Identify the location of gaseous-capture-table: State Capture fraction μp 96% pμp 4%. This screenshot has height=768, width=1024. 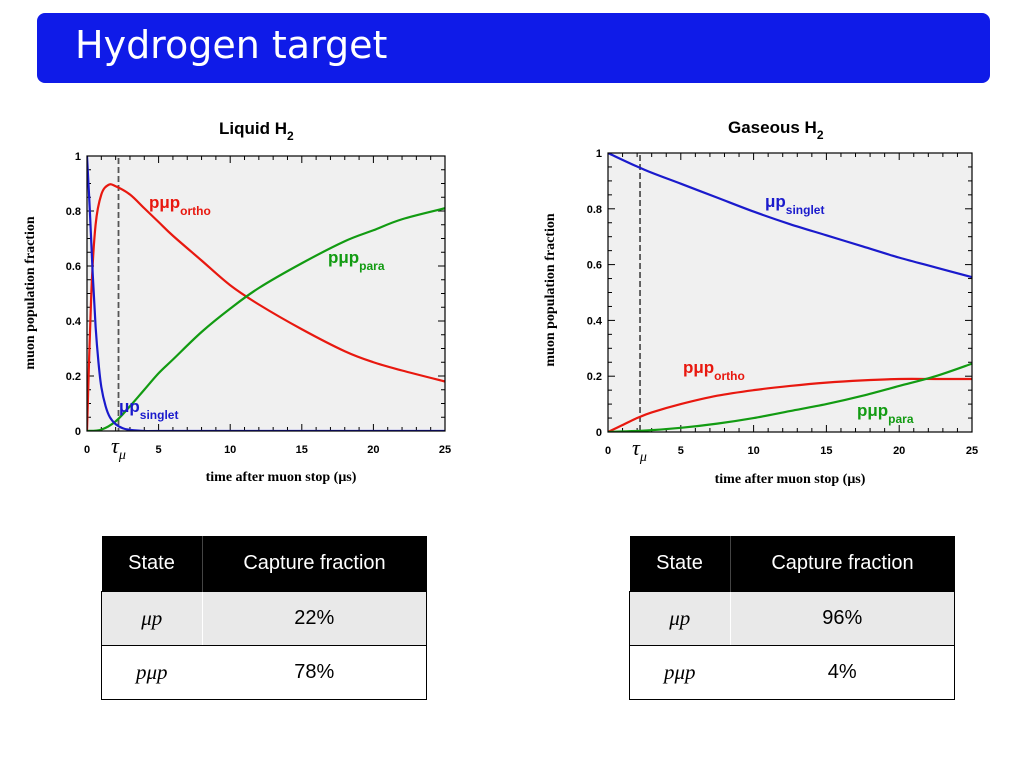
(792, 618).